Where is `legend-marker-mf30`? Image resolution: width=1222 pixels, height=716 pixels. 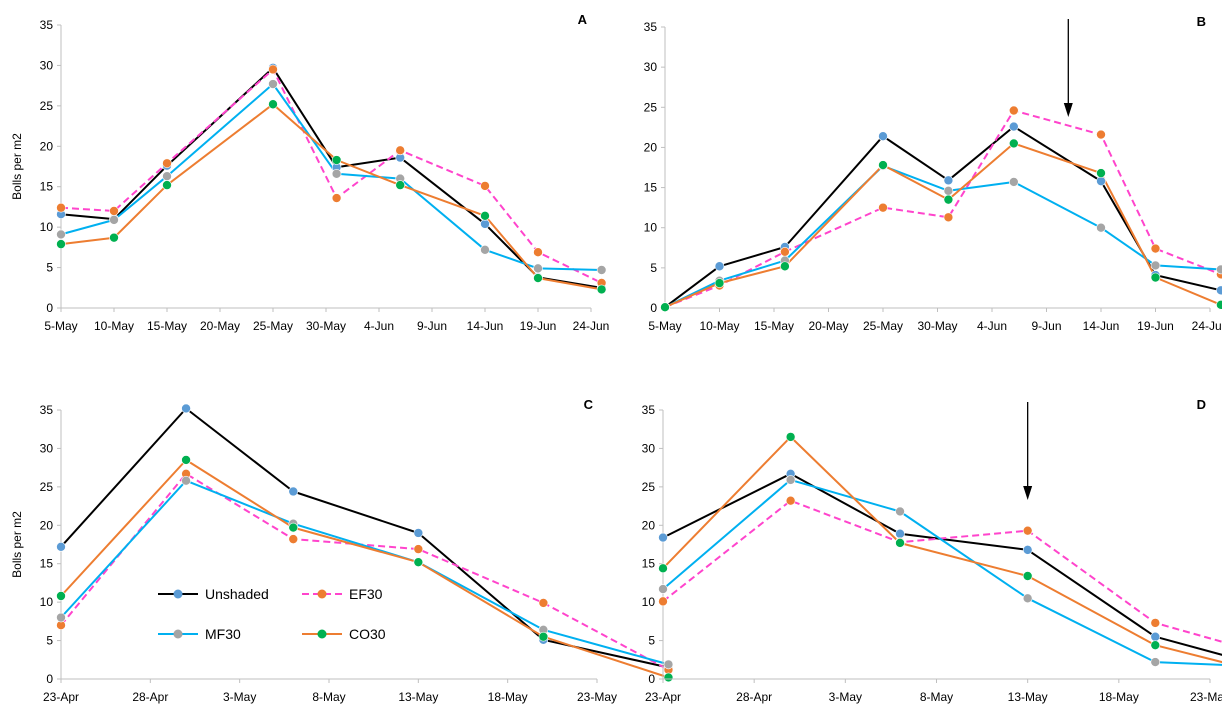 legend-marker-mf30 is located at coordinates (178, 634).